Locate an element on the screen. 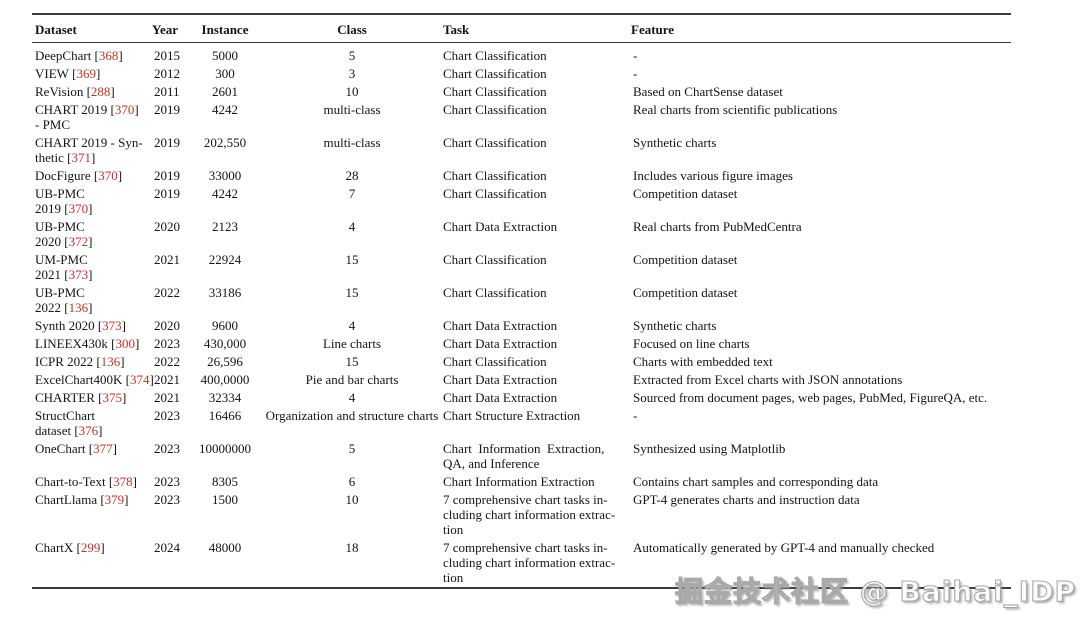 The width and height of the screenshot is (1080, 629). dataset-name: LINEEX430k [ is located at coordinates (75, 343).